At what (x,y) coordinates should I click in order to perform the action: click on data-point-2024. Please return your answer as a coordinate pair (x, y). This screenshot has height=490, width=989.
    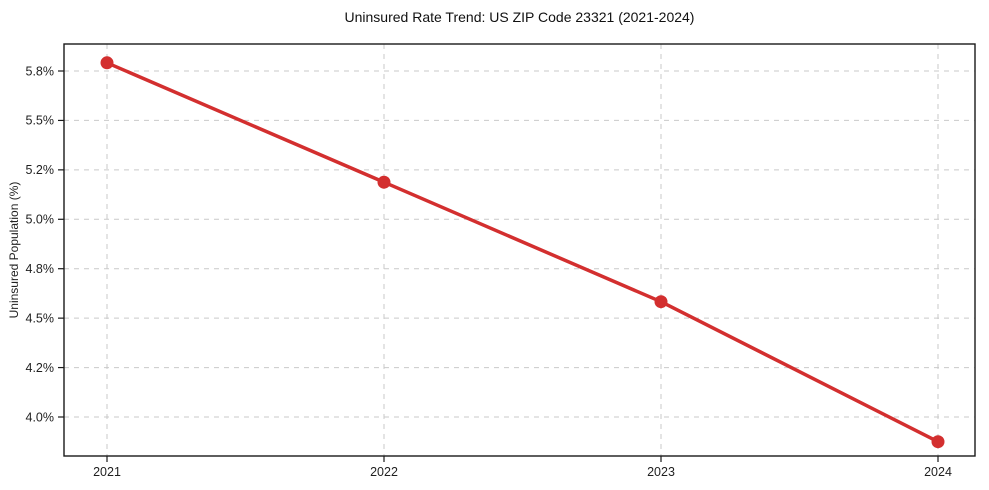
    Looking at the image, I should click on (938, 442).